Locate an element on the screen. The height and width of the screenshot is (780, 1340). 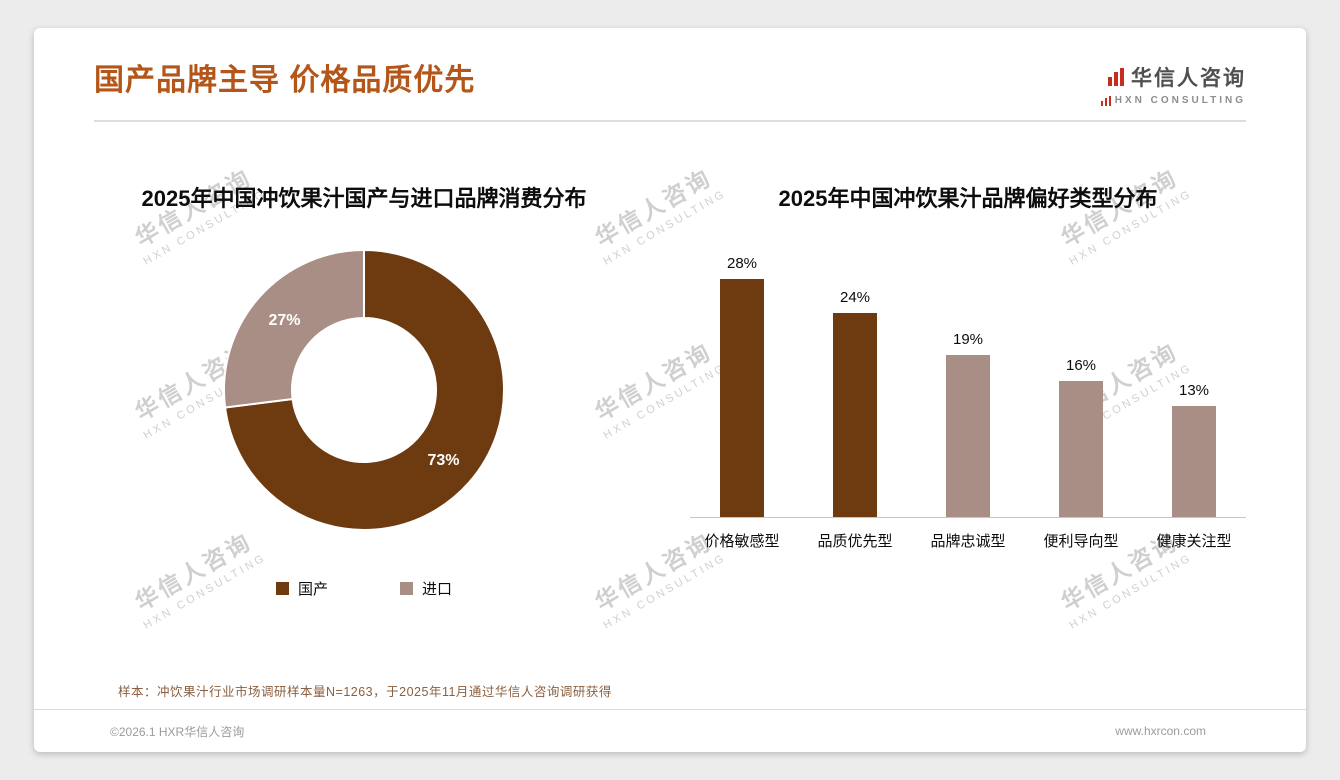
bar-column: 16% is located at coordinates (1081, 437).